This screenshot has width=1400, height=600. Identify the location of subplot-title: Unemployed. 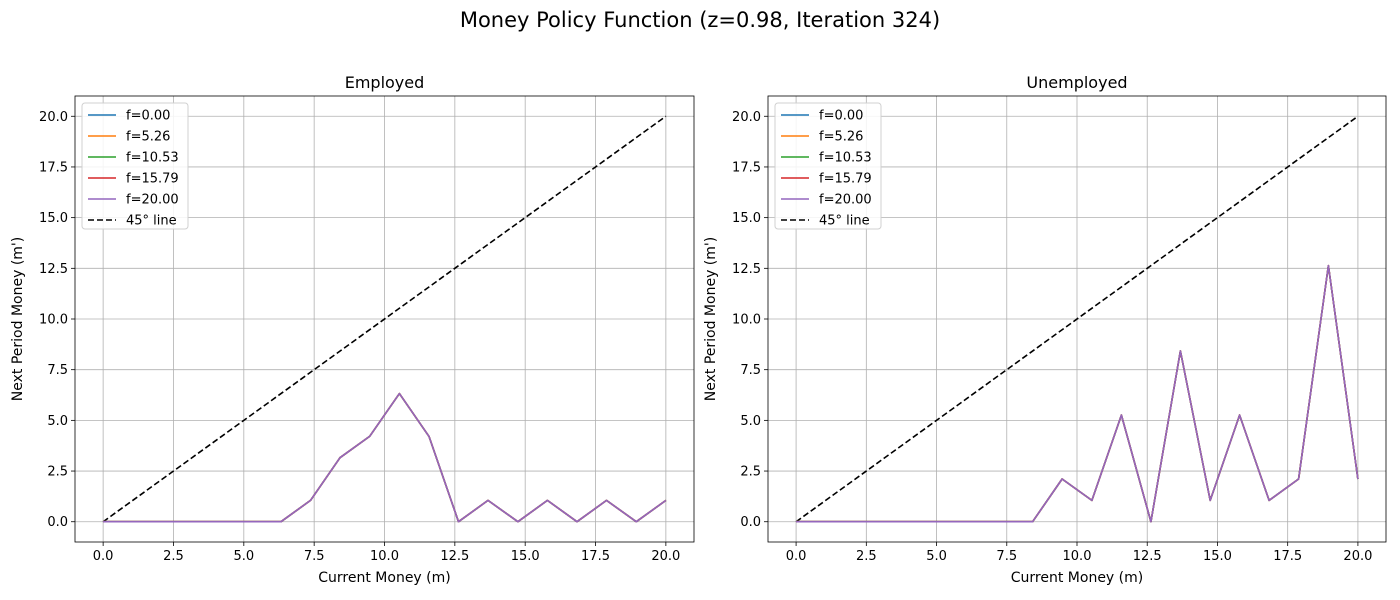
(1076, 82).